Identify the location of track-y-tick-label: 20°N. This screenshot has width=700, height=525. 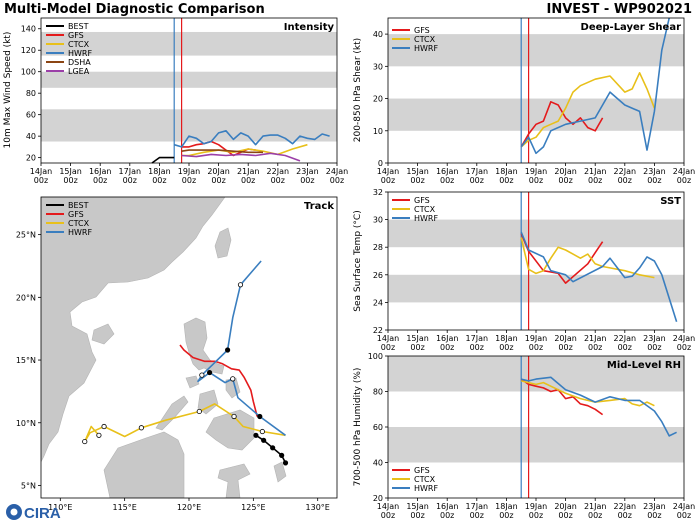
(26, 297).